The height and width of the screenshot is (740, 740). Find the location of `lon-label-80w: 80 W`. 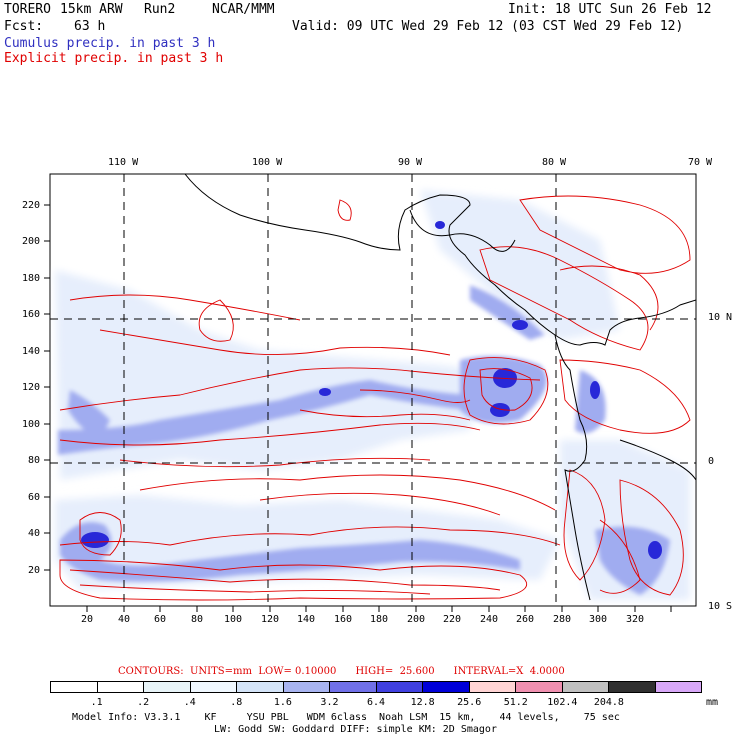

lon-label-80w: 80 W is located at coordinates (554, 162).